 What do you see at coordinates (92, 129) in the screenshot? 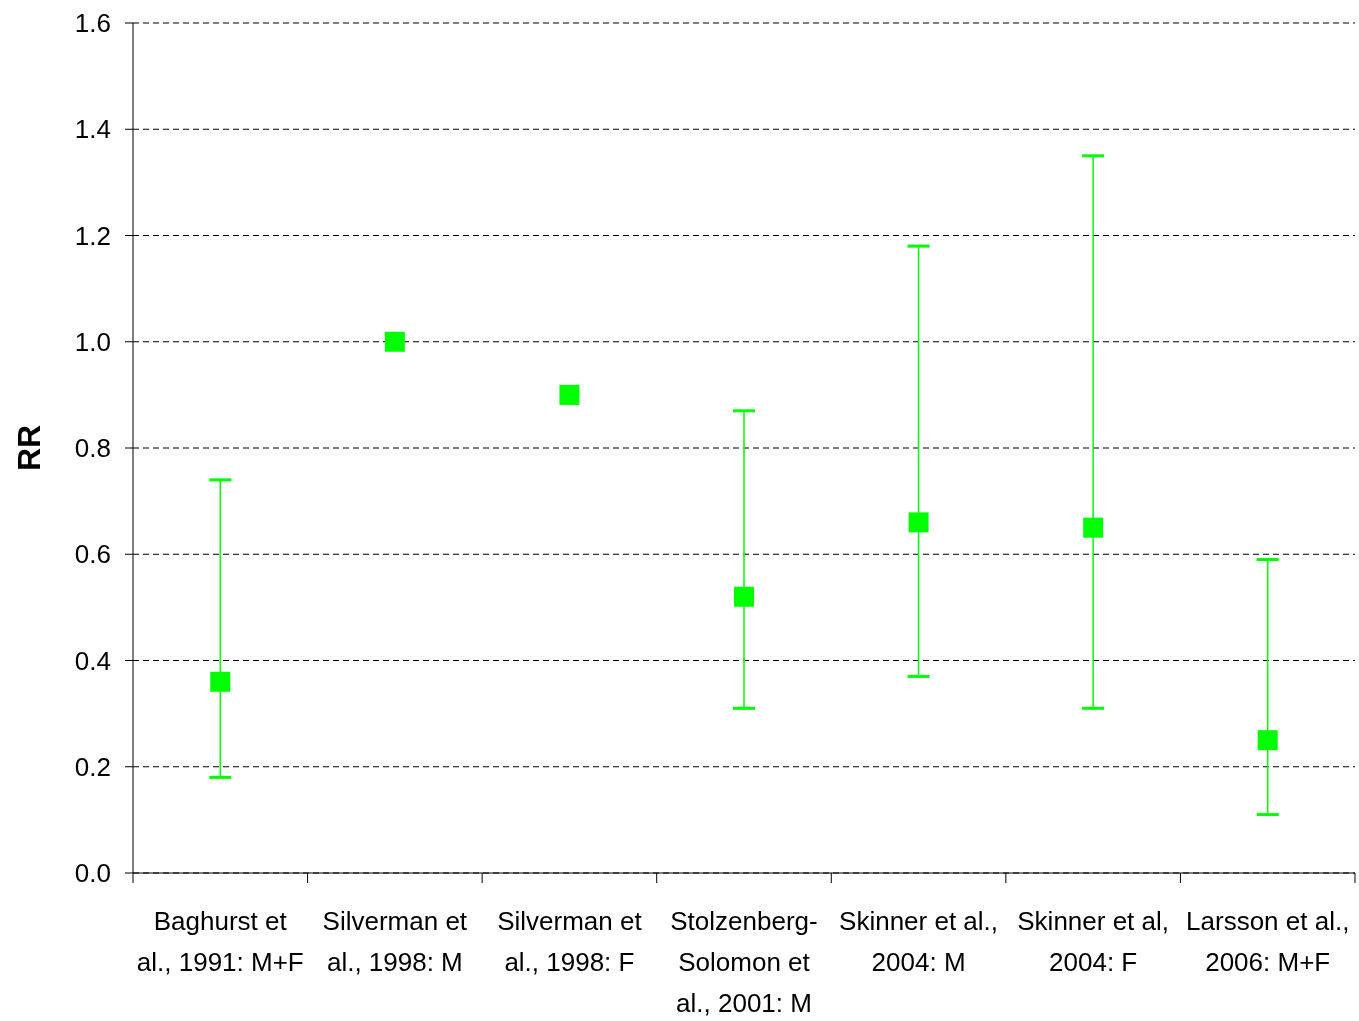
I see `y-tick-label: 1.4` at bounding box center [92, 129].